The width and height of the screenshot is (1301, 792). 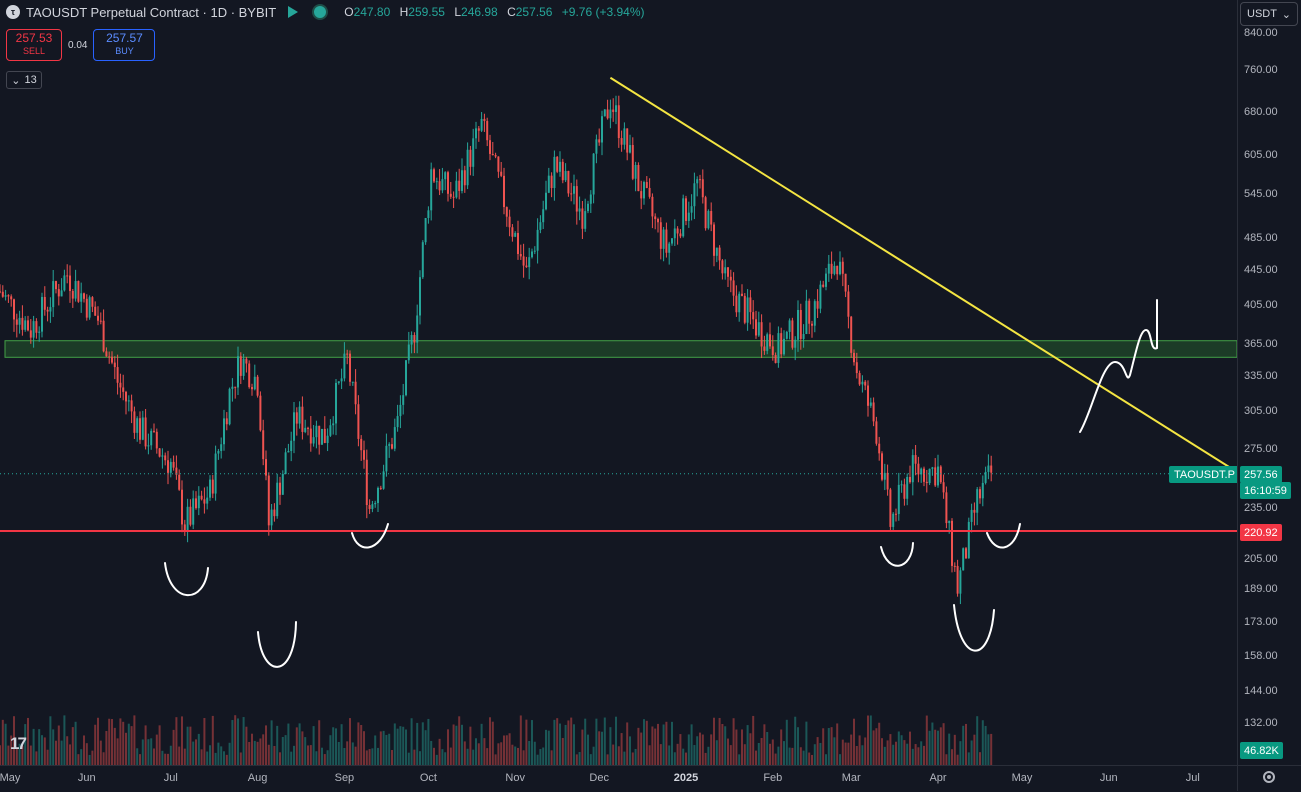 What do you see at coordinates (18, 743) in the screenshot?
I see `tradingview-logo: 17` at bounding box center [18, 743].